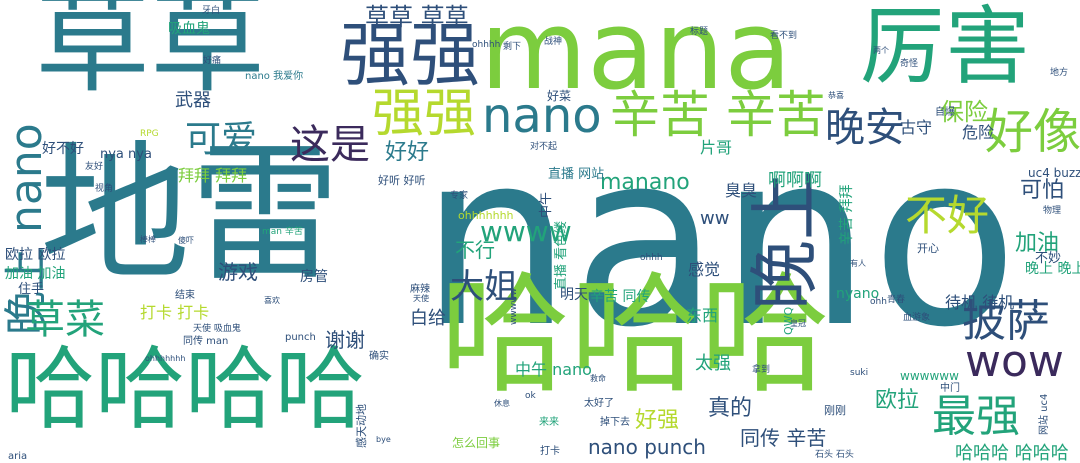 The image size is (1080, 463). I want to click on cloud-word: ohhh, so click(651, 258).